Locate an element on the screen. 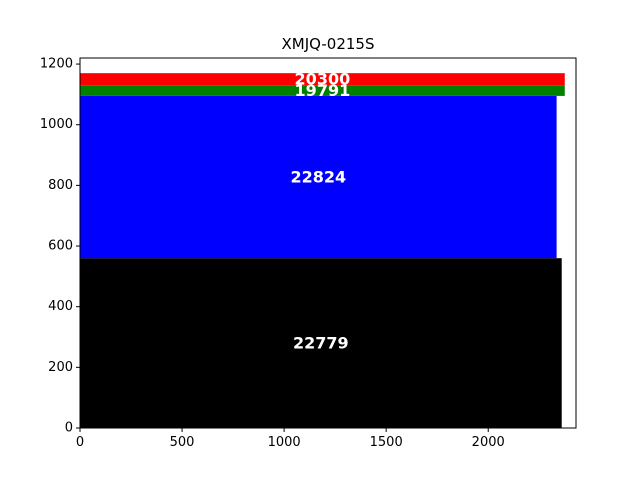 This screenshot has width=640, height=480. bar-label-0: 22779 is located at coordinates (321, 343).